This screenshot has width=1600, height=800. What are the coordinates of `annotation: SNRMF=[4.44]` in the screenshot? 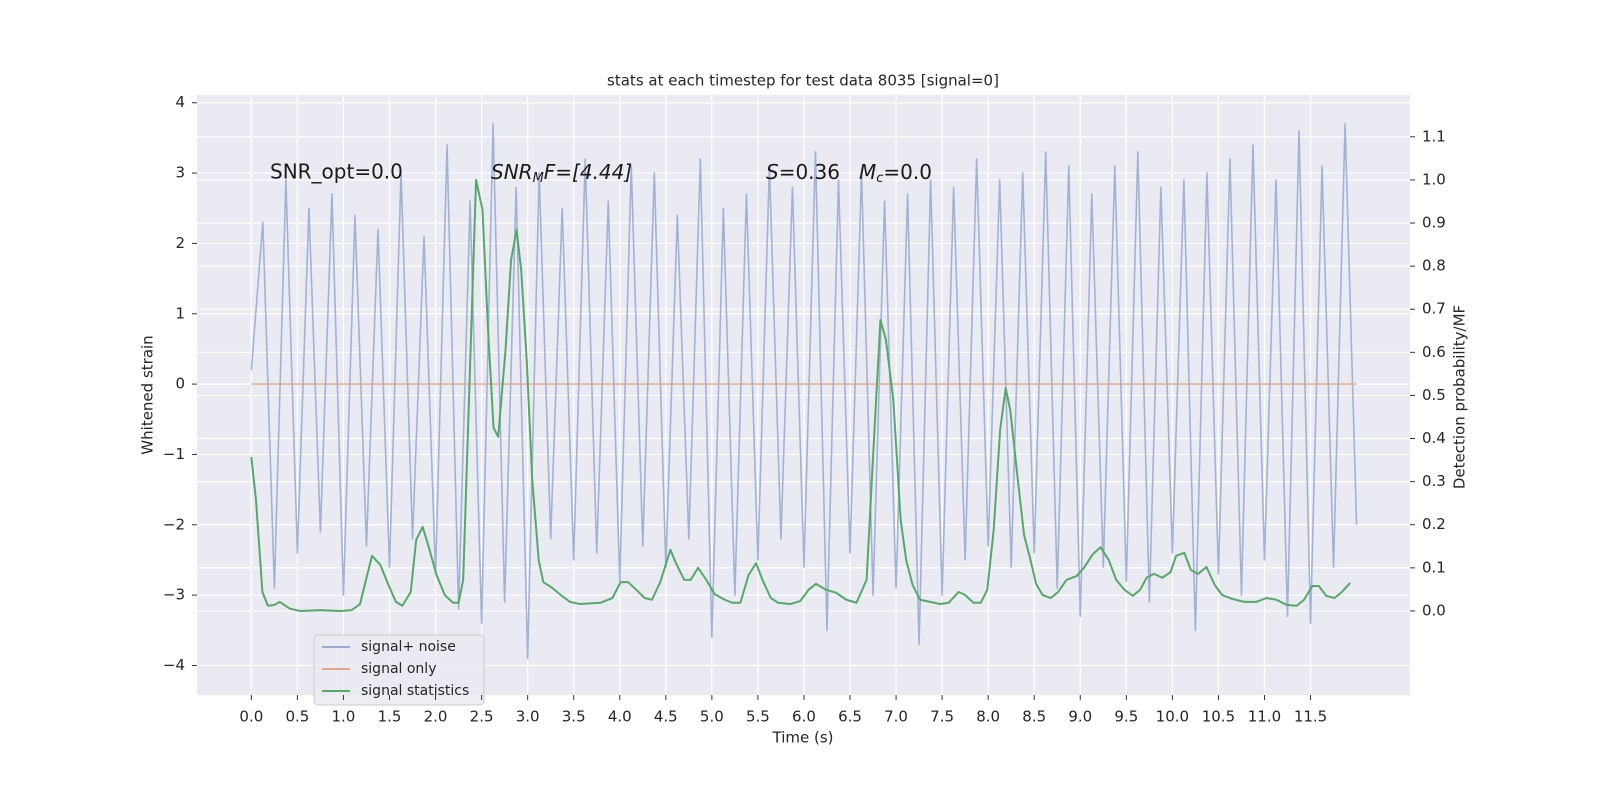 It's located at (561, 173).